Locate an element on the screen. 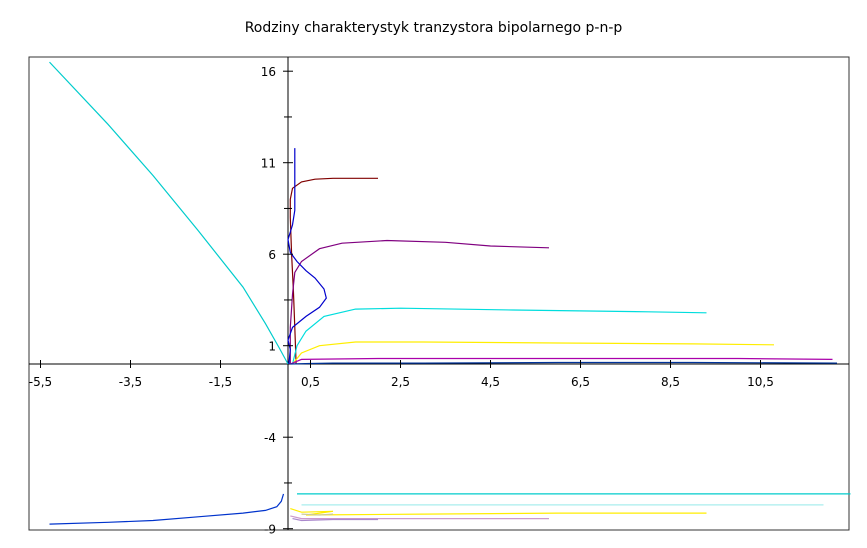  y-tick-label-4: -4 is located at coordinates (270, 438).